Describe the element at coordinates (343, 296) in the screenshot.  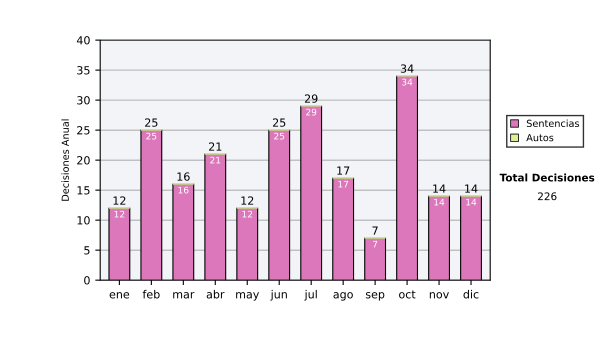
I see `x-tick-label: ago` at that location.